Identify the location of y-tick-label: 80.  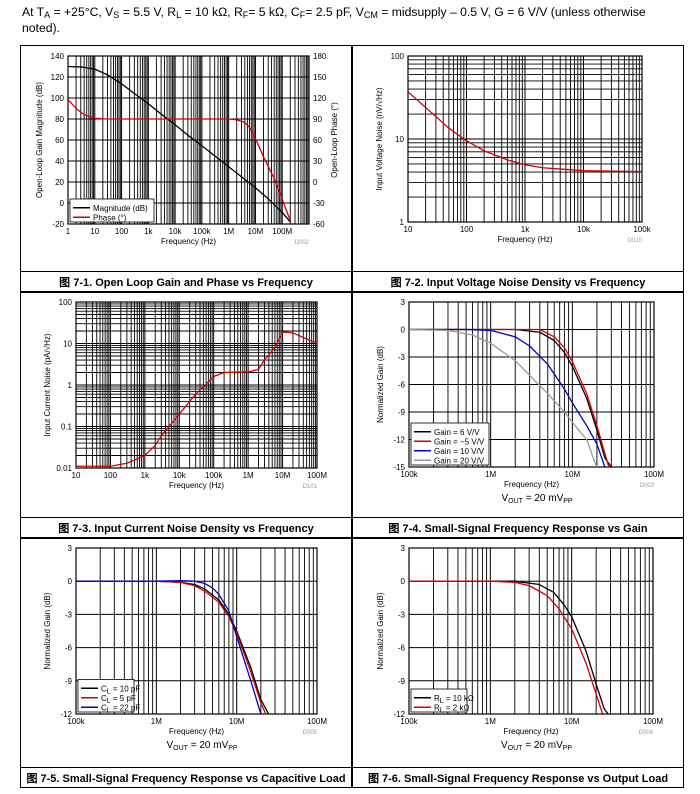
(59, 119).